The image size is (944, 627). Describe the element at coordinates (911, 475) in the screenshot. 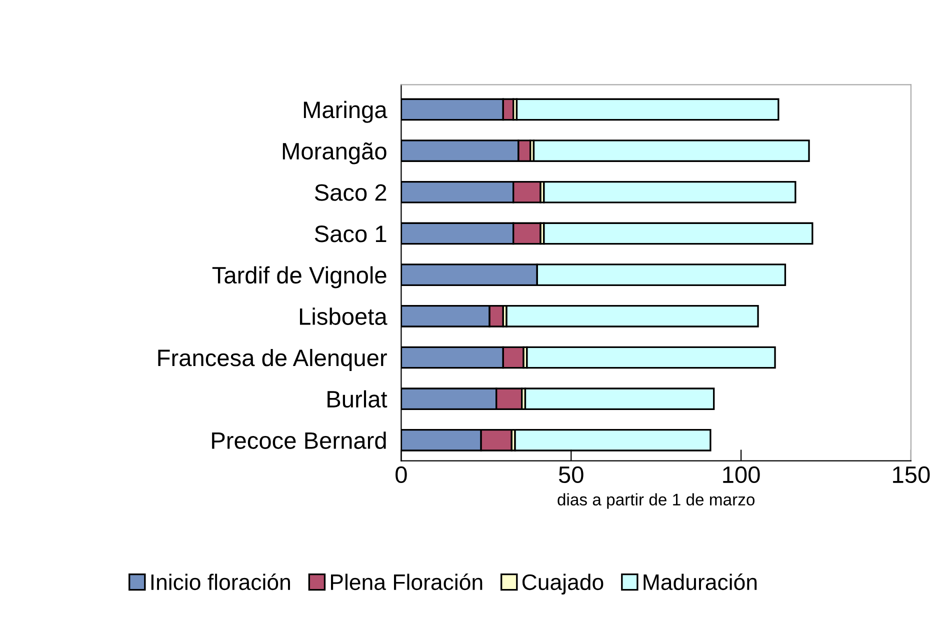

I see `x-tick-label: 150` at that location.